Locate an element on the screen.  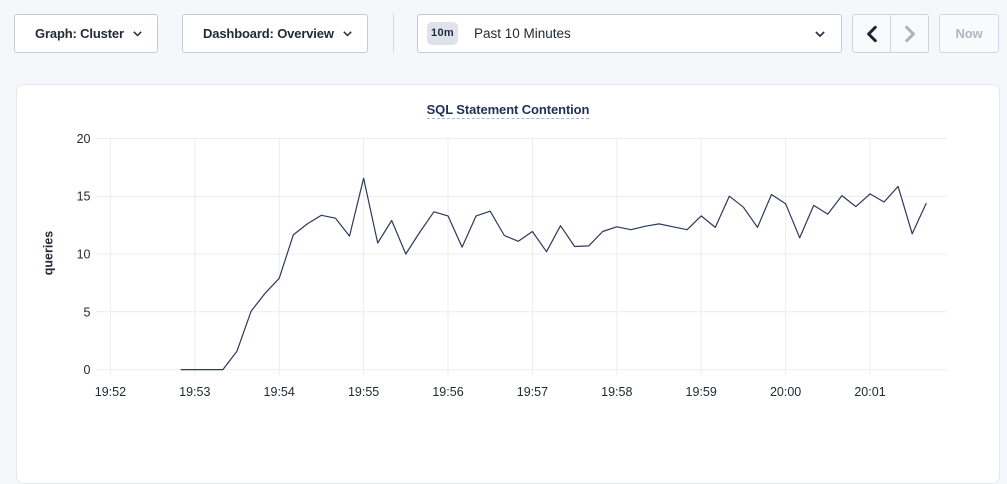
svg-text: 10 is located at coordinates (84, 255).